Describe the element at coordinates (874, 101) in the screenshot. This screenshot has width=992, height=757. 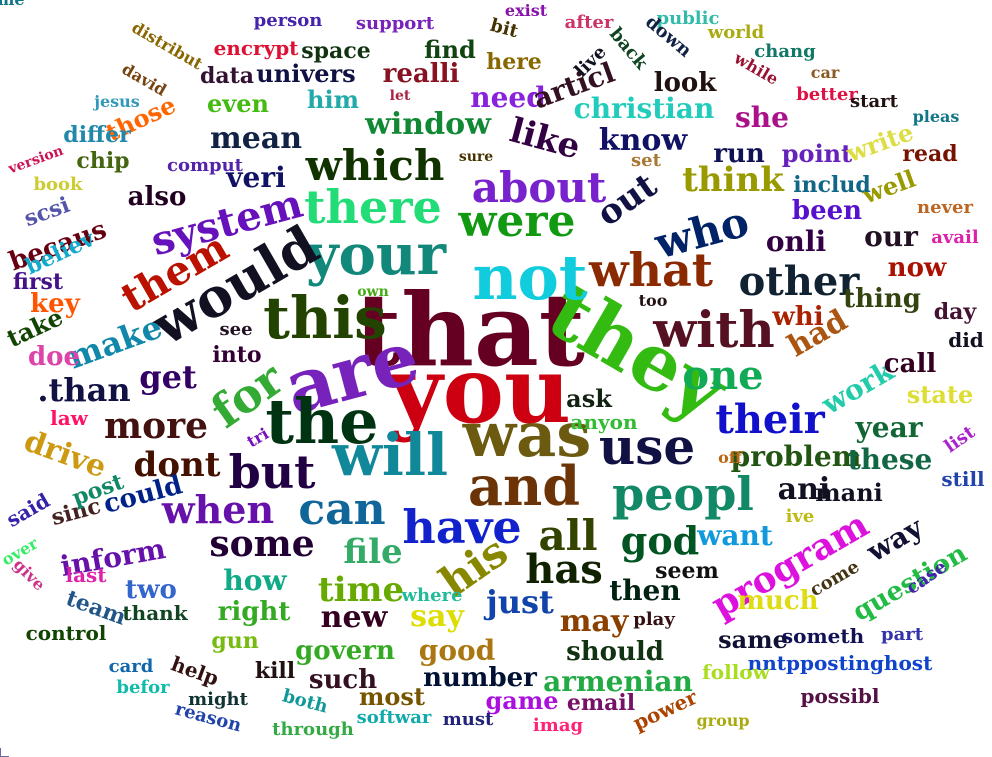
I see `cloud-word: start` at that location.